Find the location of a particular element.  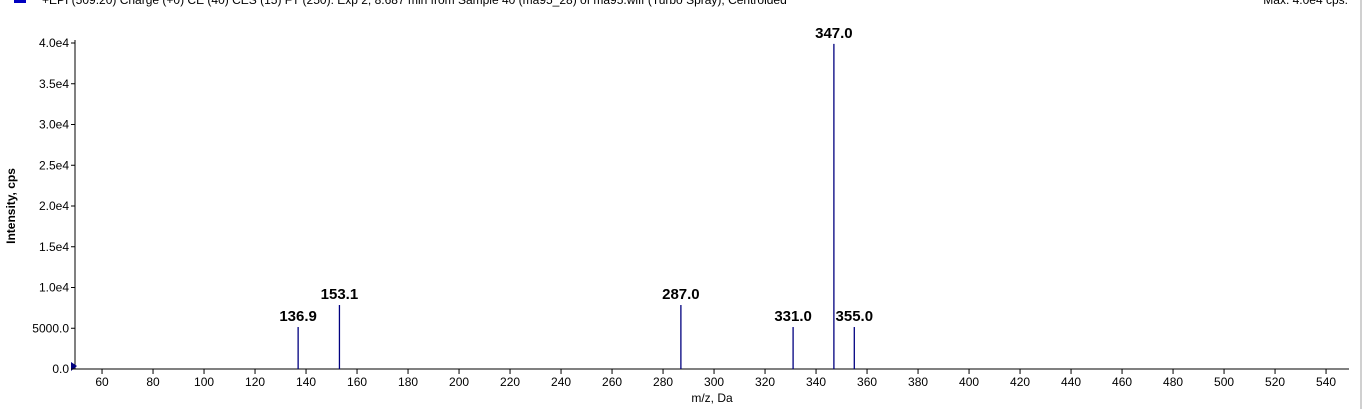

x-tick-label: 280 is located at coordinates (663, 382).